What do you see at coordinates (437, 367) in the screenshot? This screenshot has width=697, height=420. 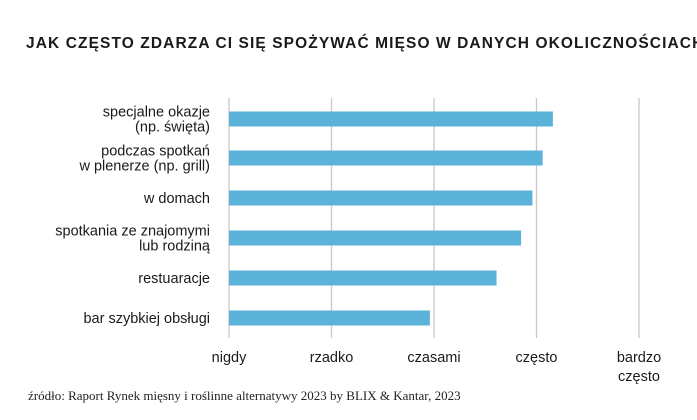 I see `x-tick-labels: nigdy rzadko czasami często bardzo często` at bounding box center [437, 367].